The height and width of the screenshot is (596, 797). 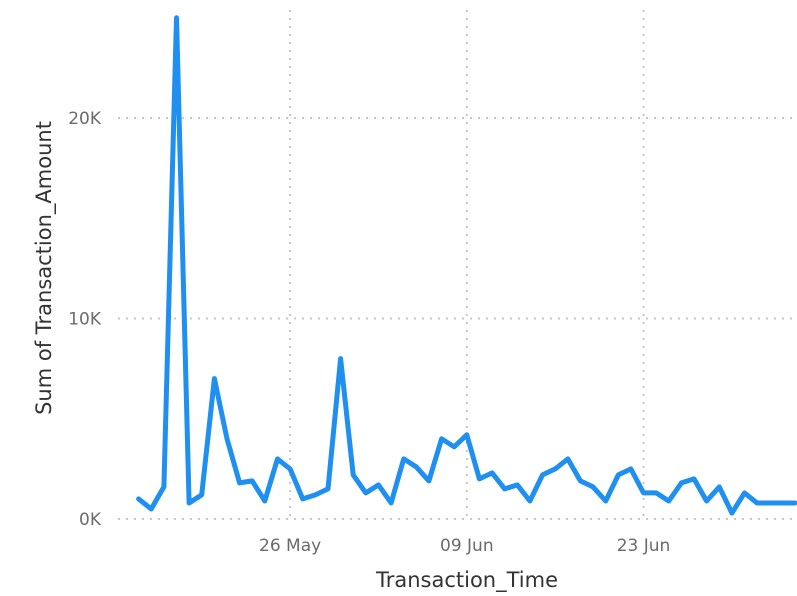 I want to click on y-tick-label: 0K, so click(x=90, y=520).